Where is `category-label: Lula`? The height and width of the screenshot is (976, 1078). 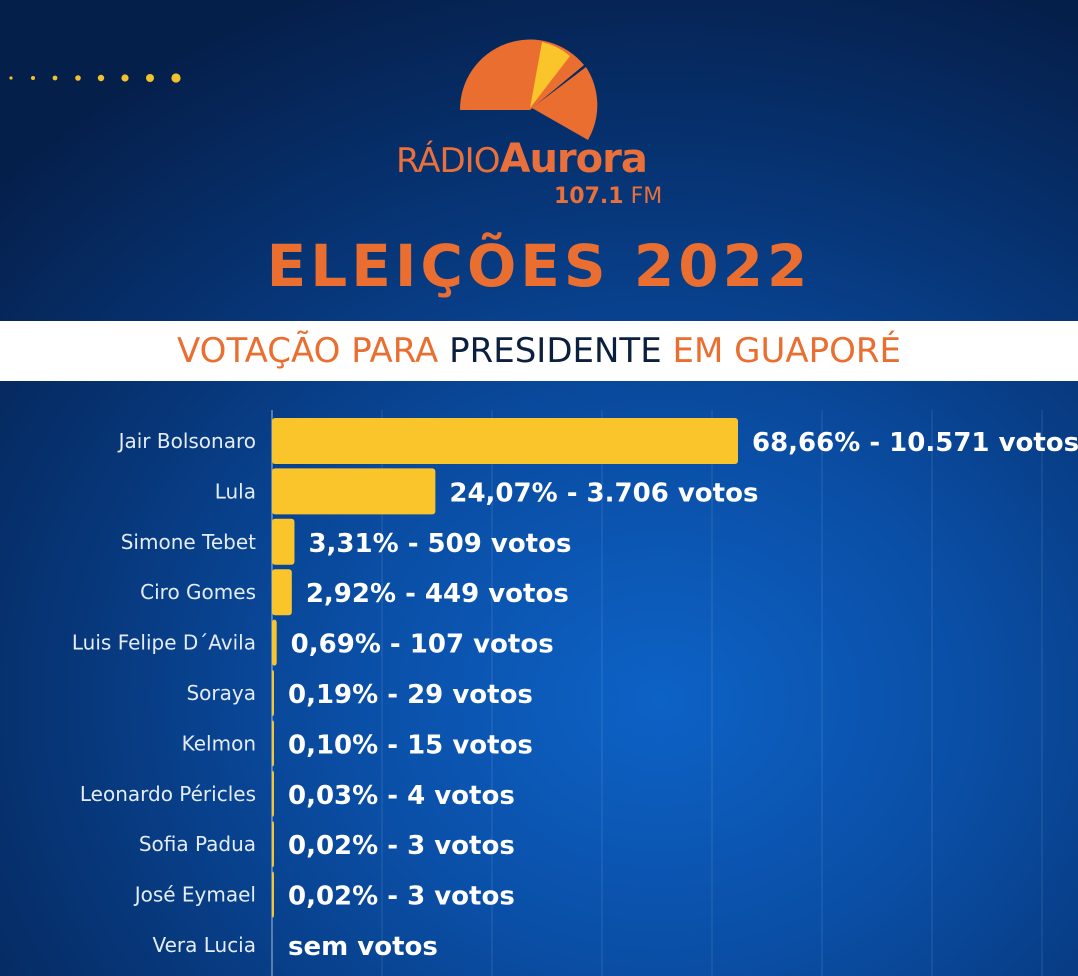
category-label: Lula is located at coordinates (235, 491).